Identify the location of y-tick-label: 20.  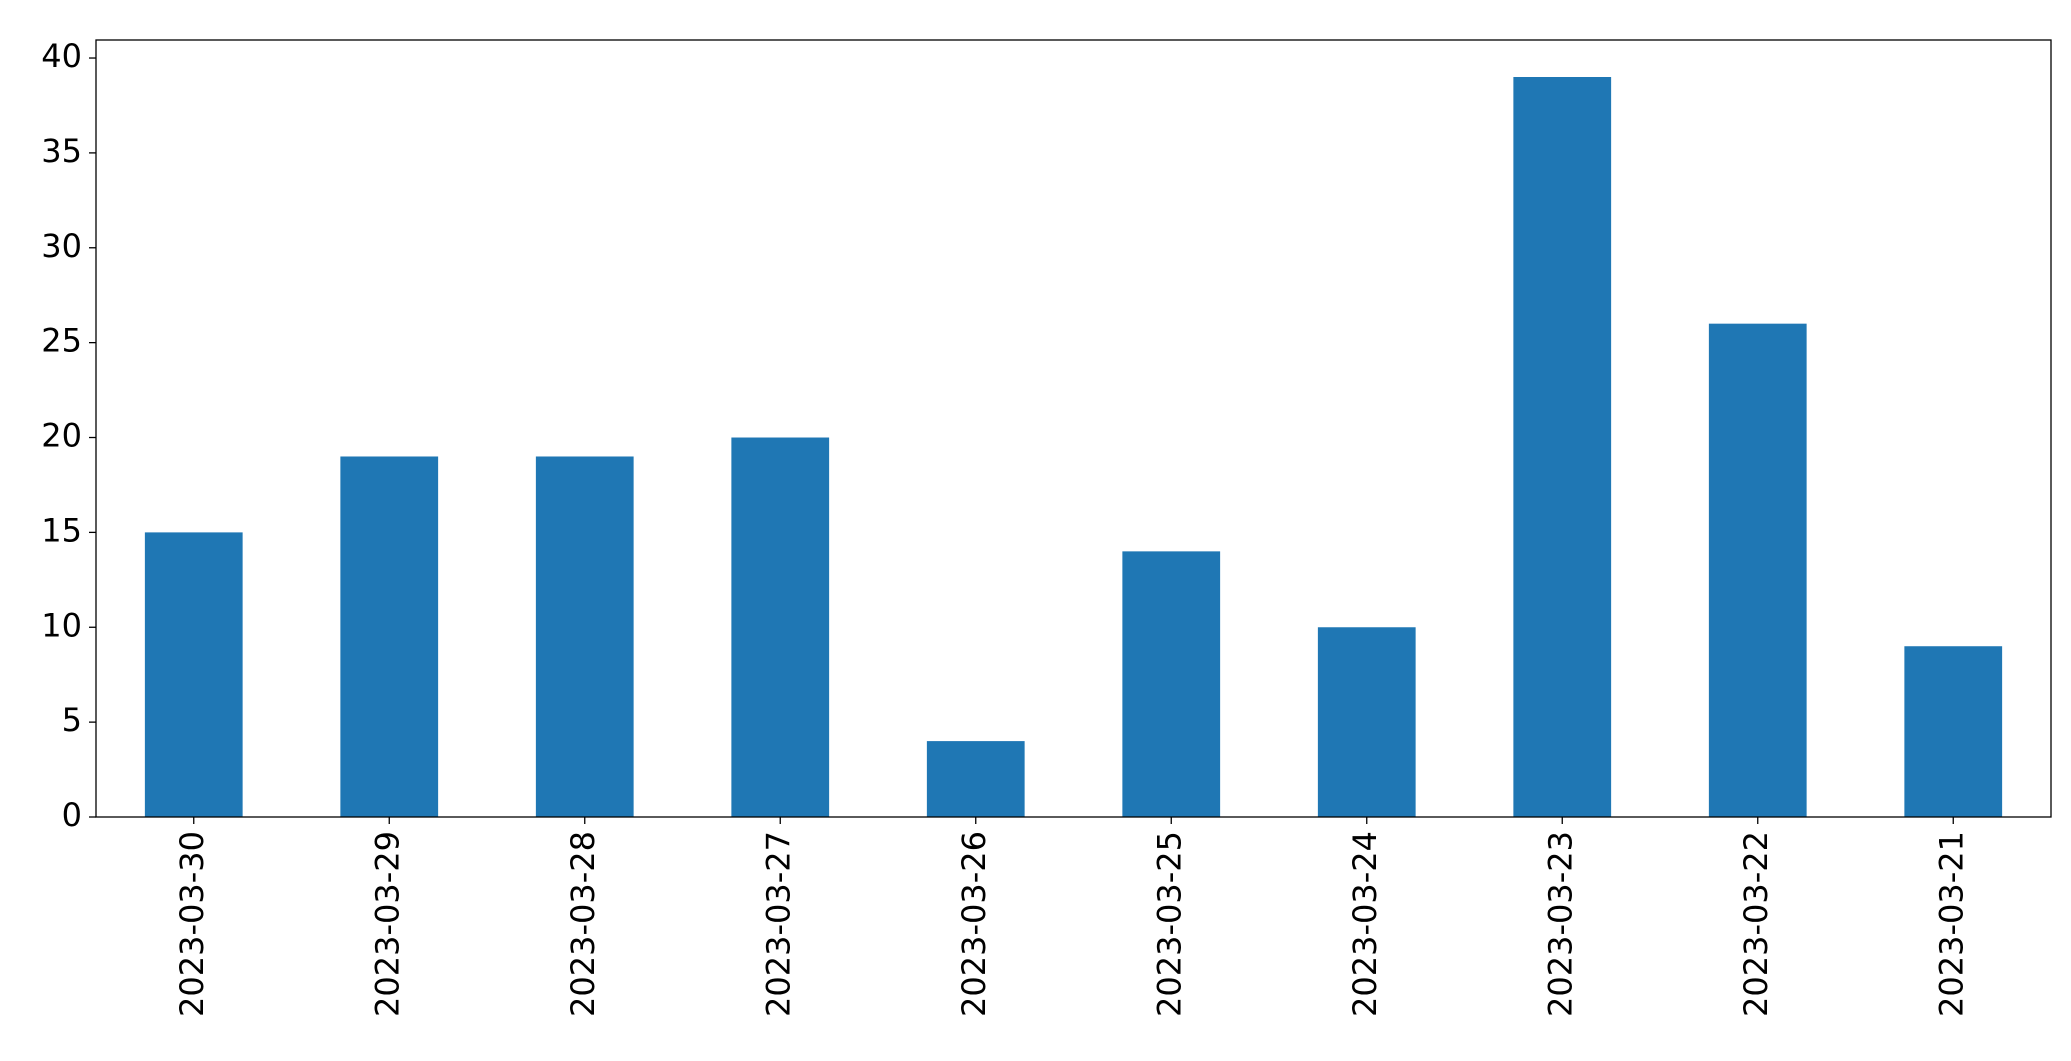
(61, 436).